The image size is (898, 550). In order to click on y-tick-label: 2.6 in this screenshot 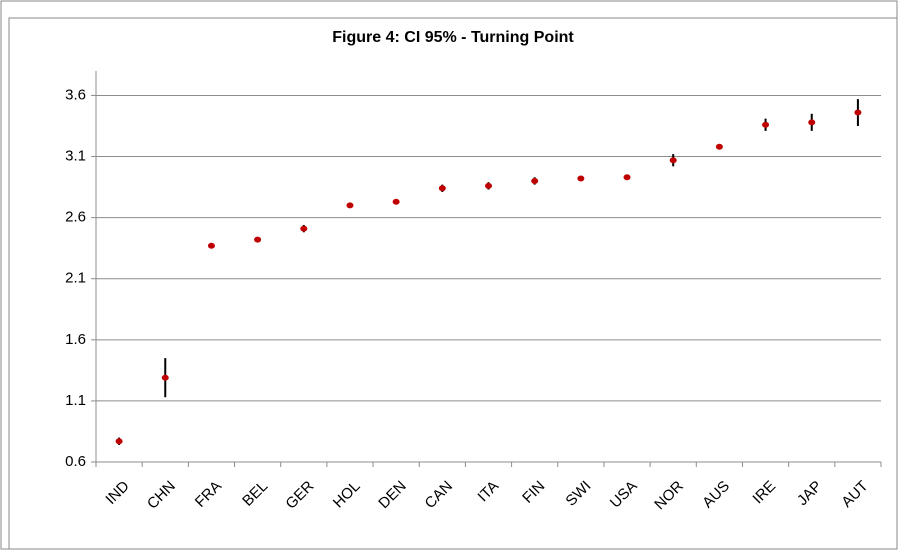, I will do `click(75, 217)`.